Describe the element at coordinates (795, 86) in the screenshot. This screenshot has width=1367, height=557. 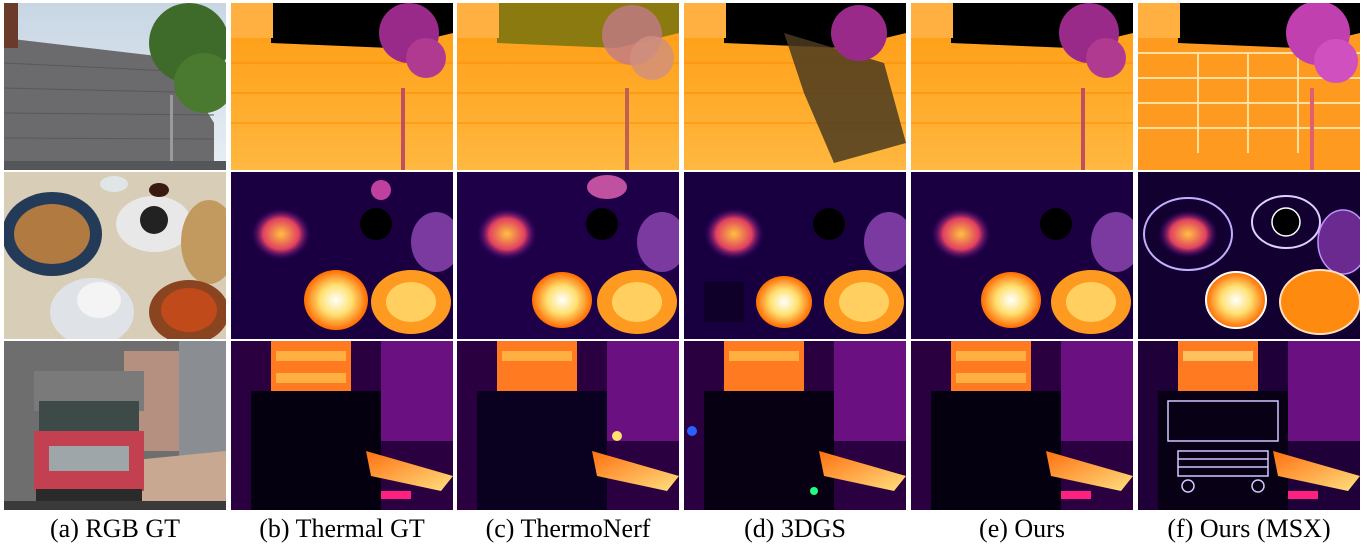
I see `3dgs-building-image` at that location.